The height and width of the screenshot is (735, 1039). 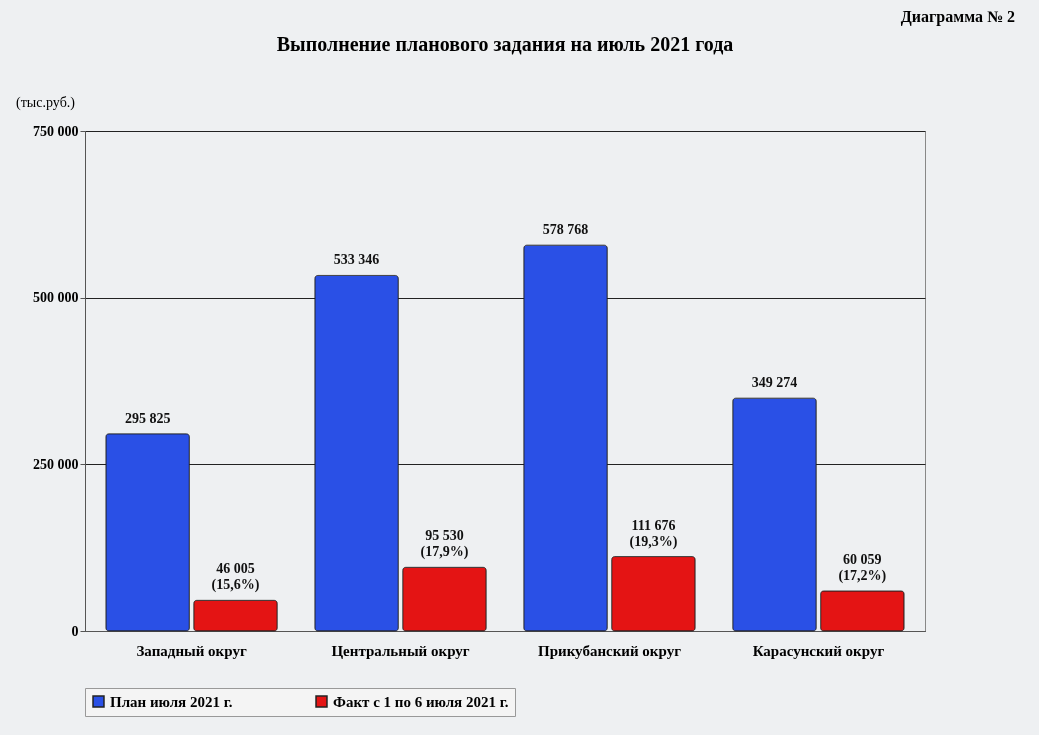 I want to click on x-tick-label: Западный округ, so click(x=191, y=650).